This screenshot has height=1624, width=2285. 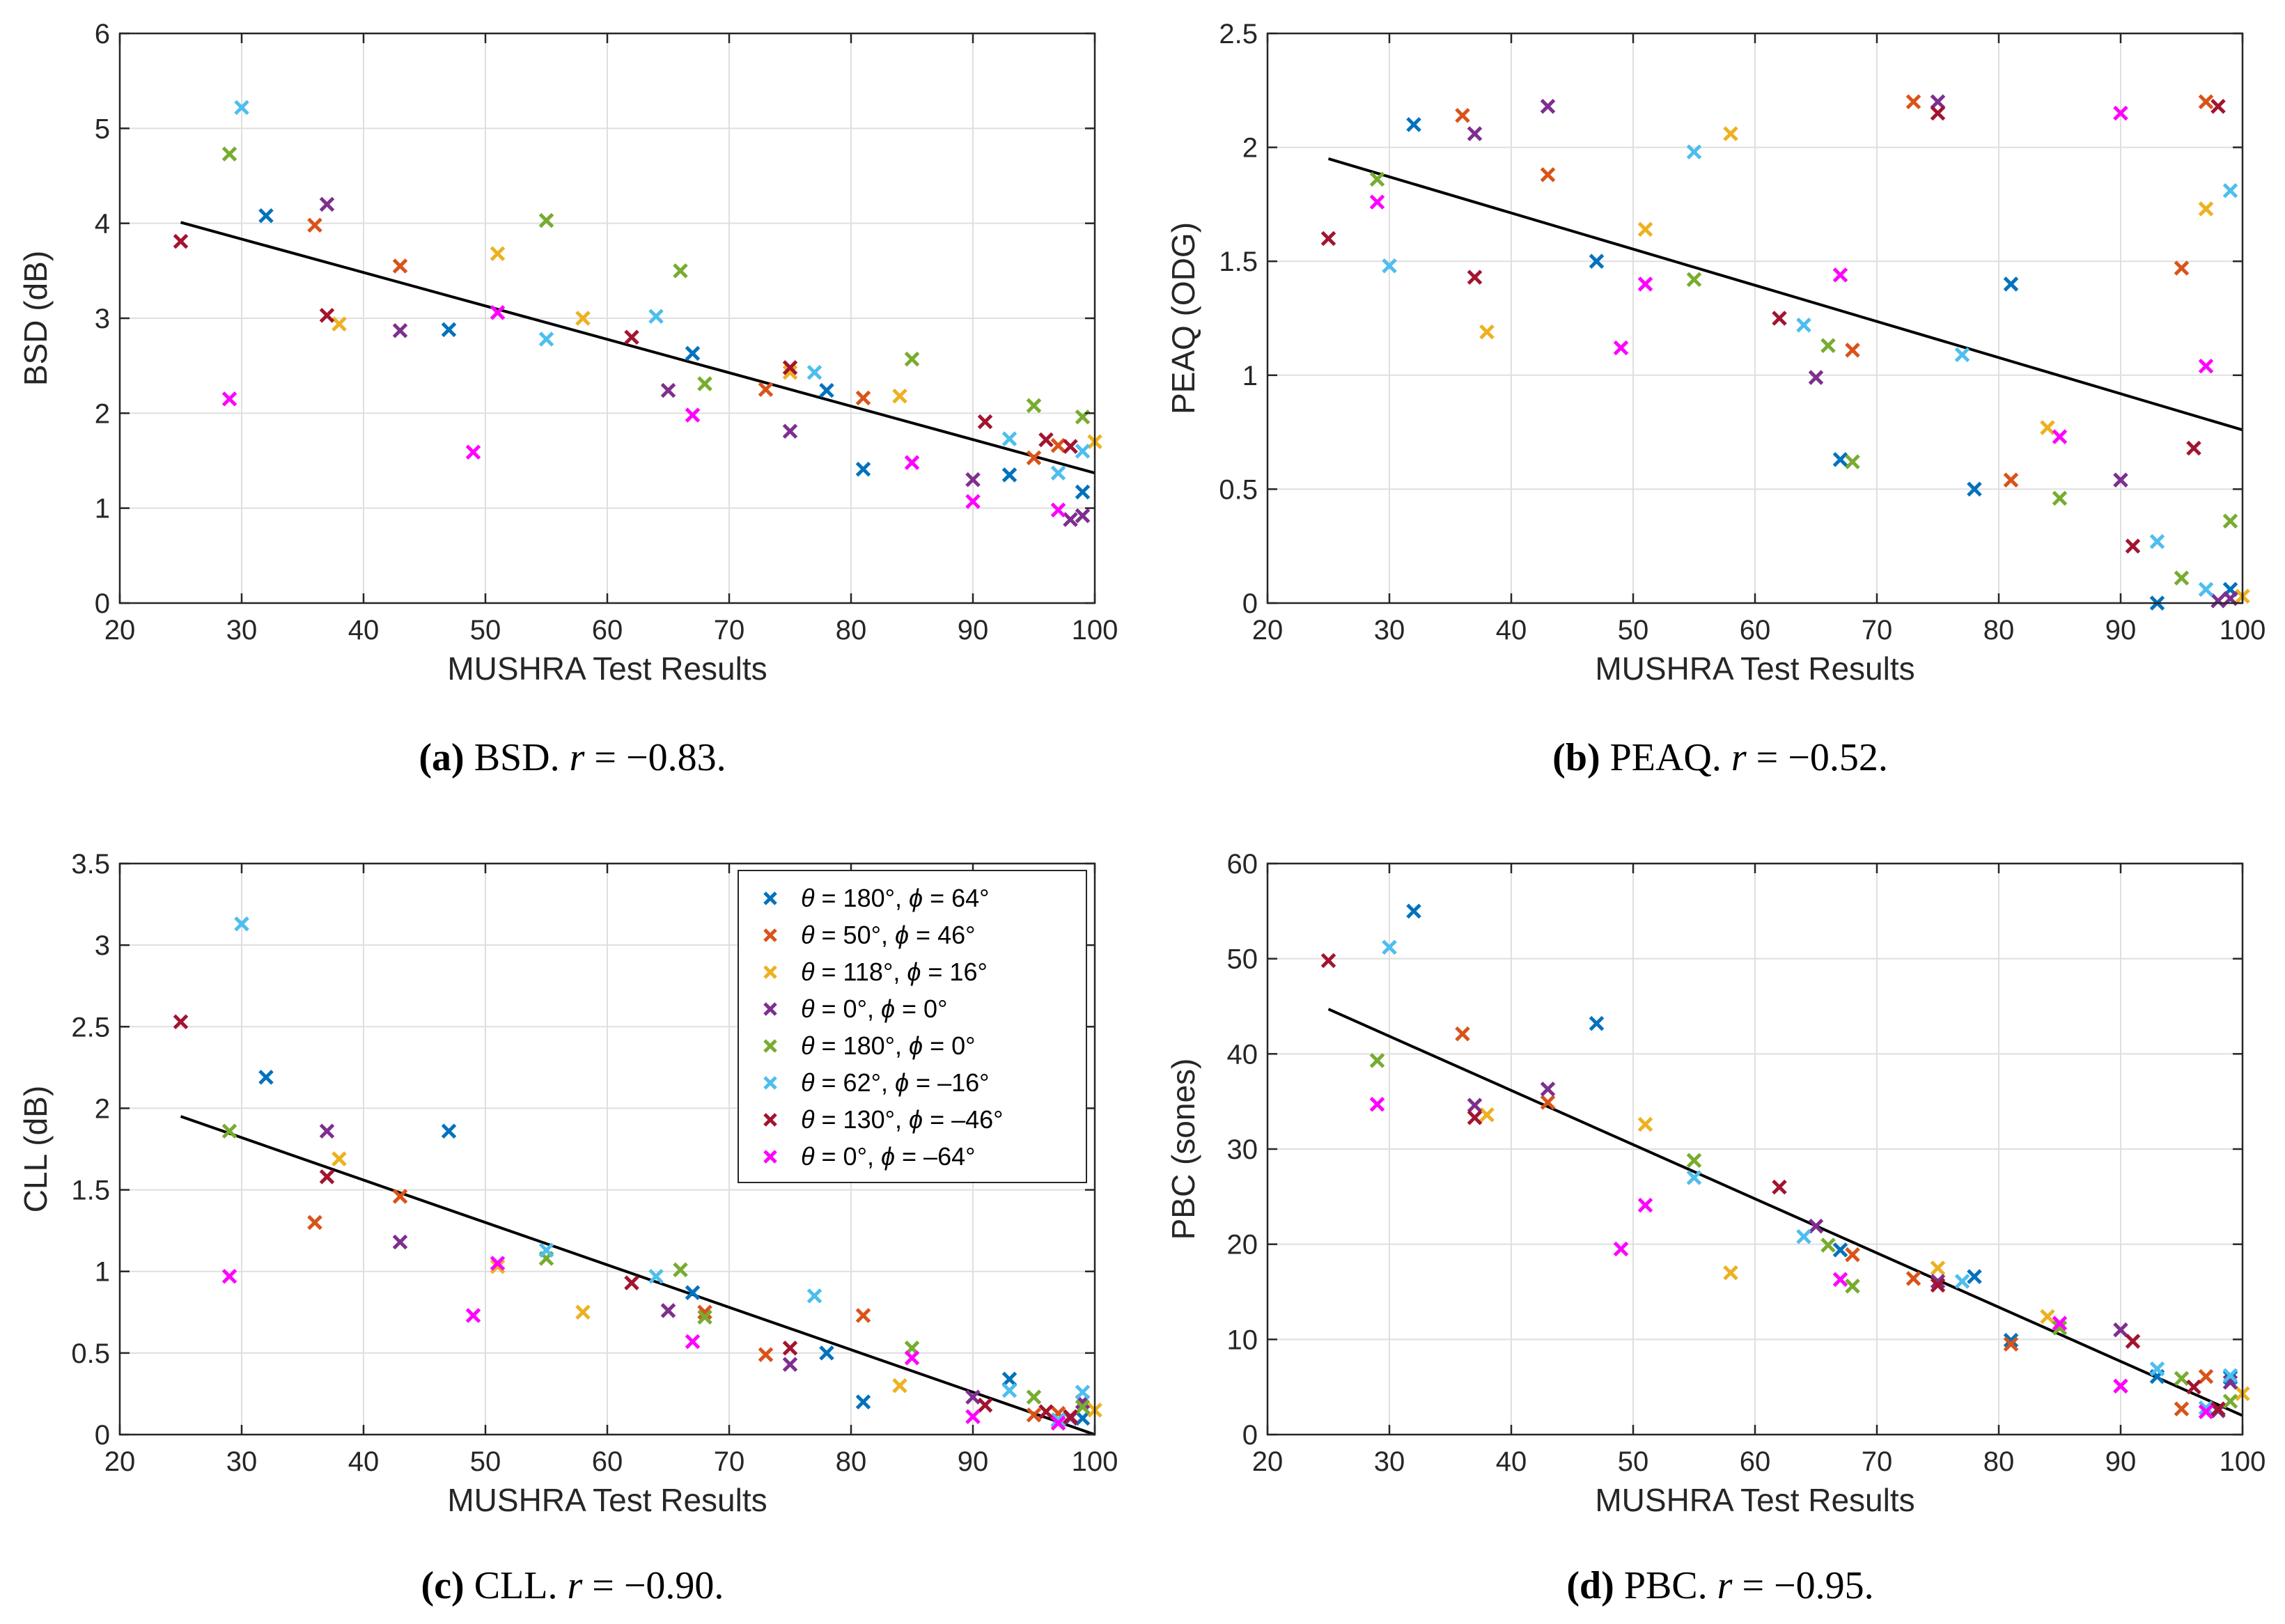 I want to click on legend-theta-value: = 50°,, so click(x=855, y=935).